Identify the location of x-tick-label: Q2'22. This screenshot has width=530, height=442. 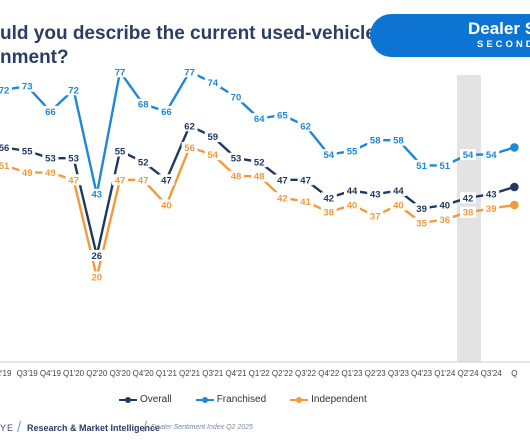
(283, 373).